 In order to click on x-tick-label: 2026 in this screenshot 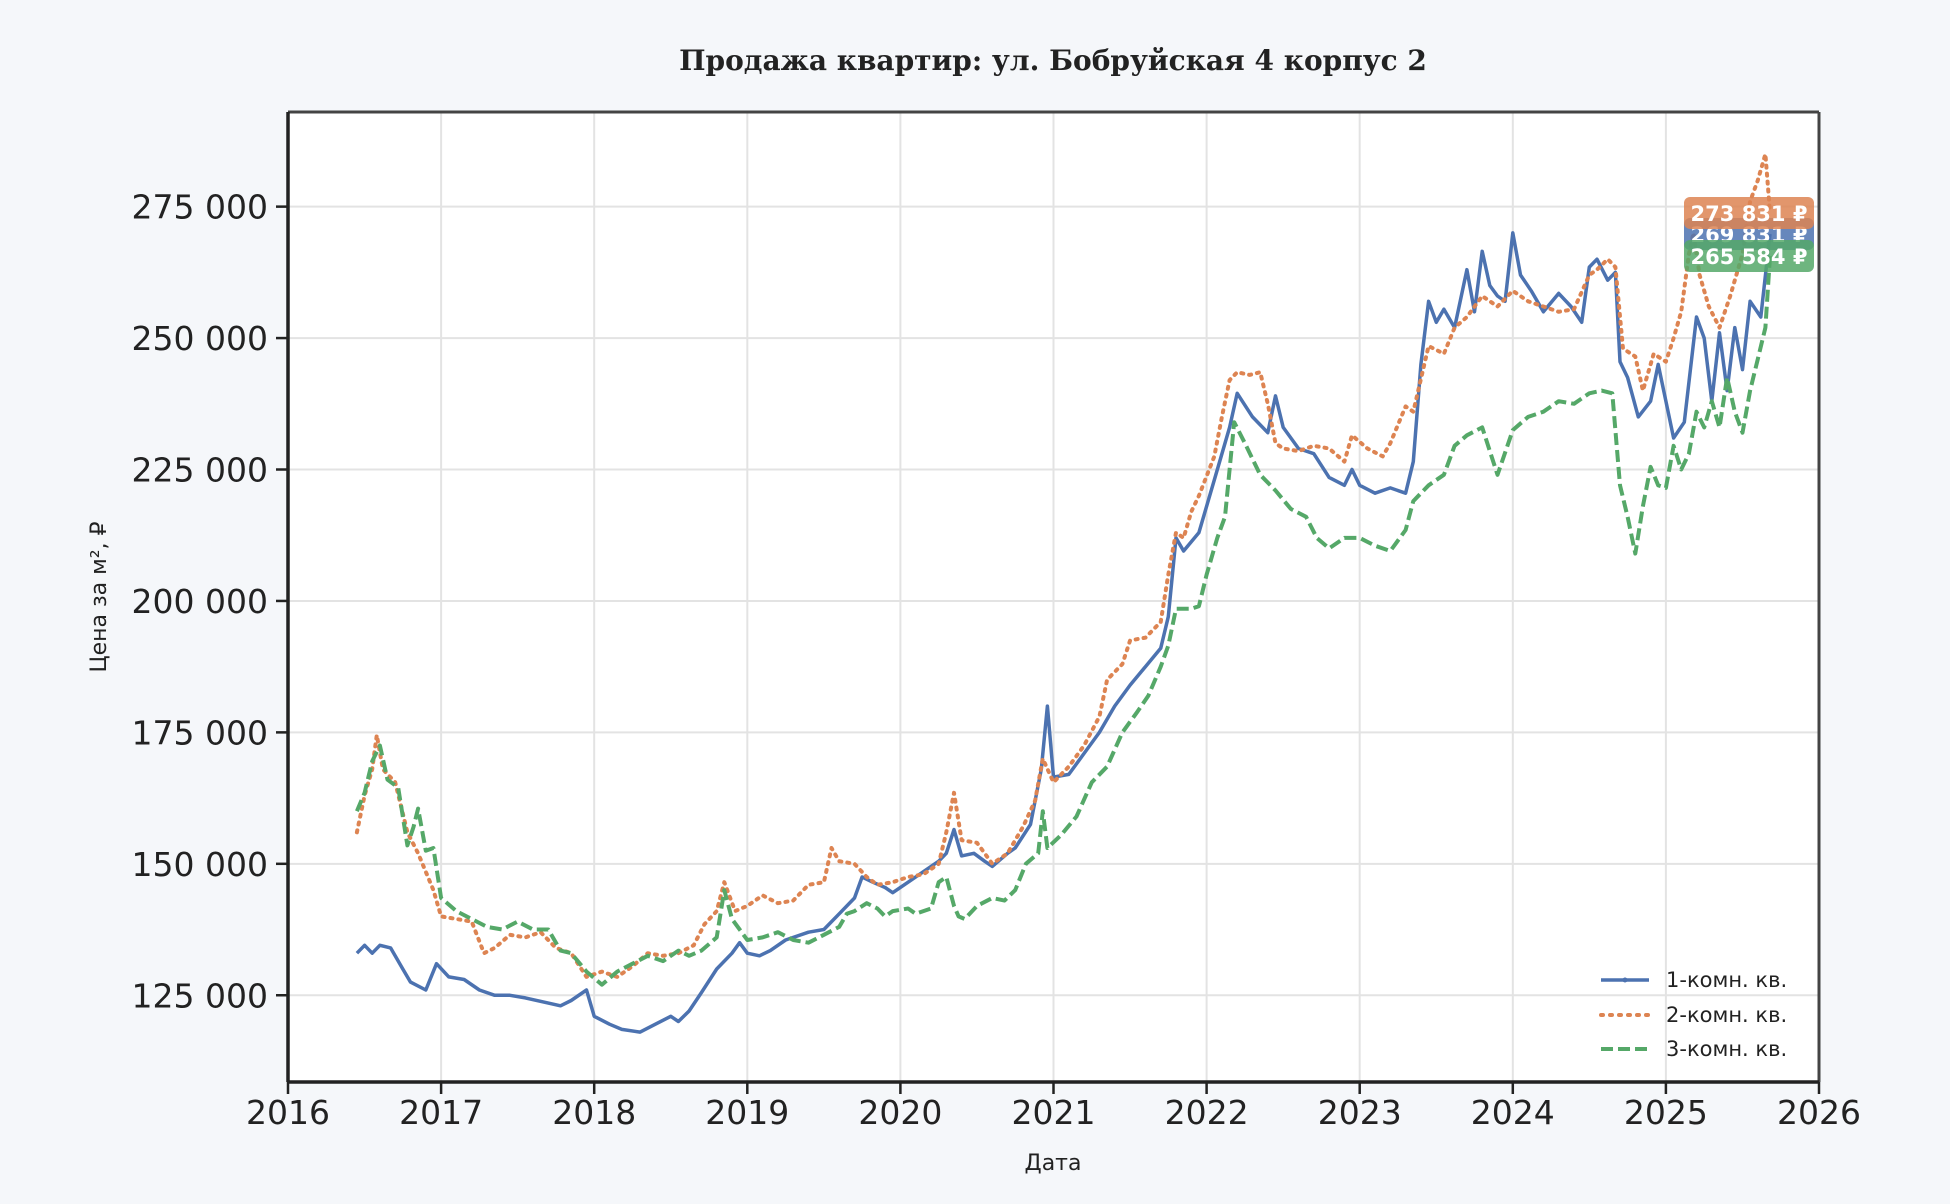, I will do `click(1819, 1112)`.